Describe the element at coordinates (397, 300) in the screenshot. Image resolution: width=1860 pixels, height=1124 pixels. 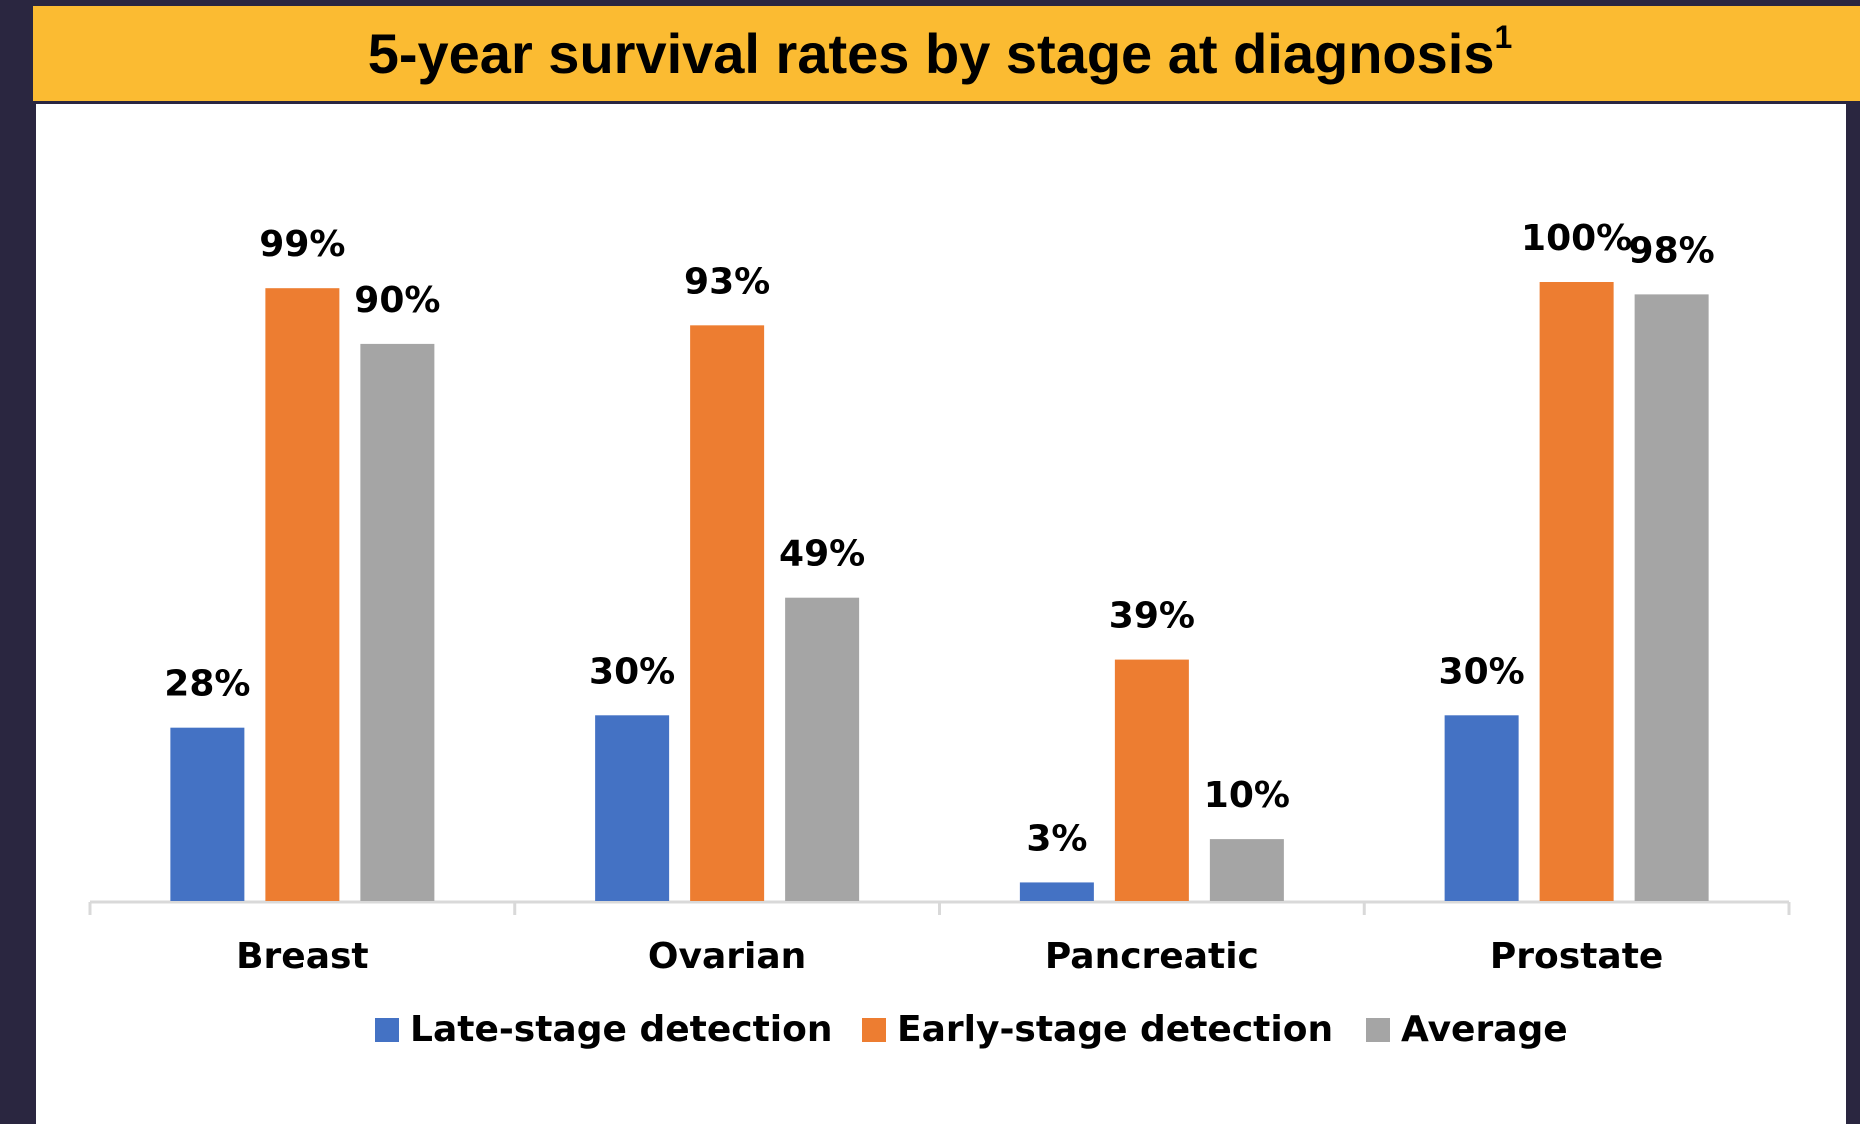
I see `data-label: 90%` at that location.